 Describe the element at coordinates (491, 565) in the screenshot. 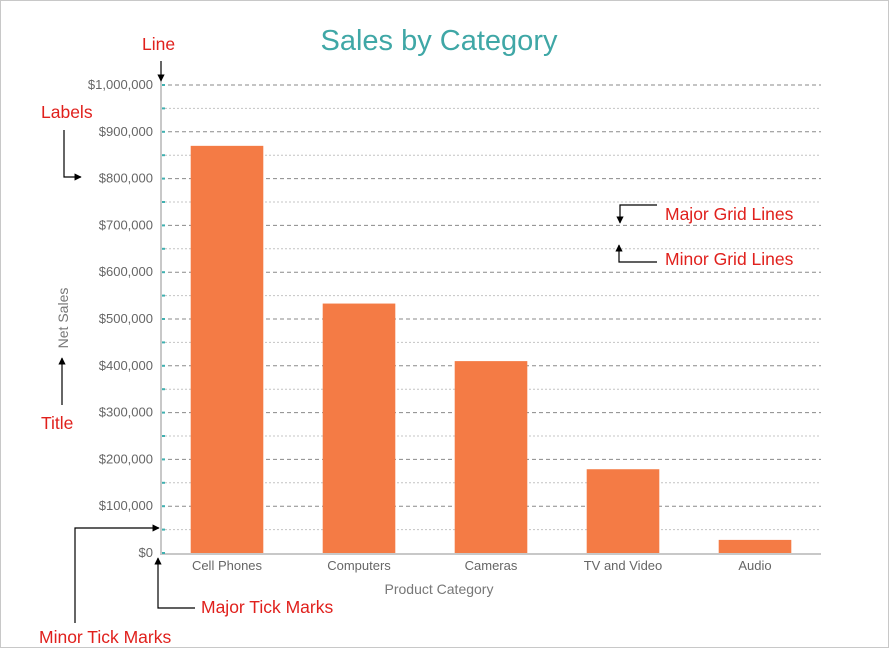

I see `x-tick-label: Cameras` at that location.